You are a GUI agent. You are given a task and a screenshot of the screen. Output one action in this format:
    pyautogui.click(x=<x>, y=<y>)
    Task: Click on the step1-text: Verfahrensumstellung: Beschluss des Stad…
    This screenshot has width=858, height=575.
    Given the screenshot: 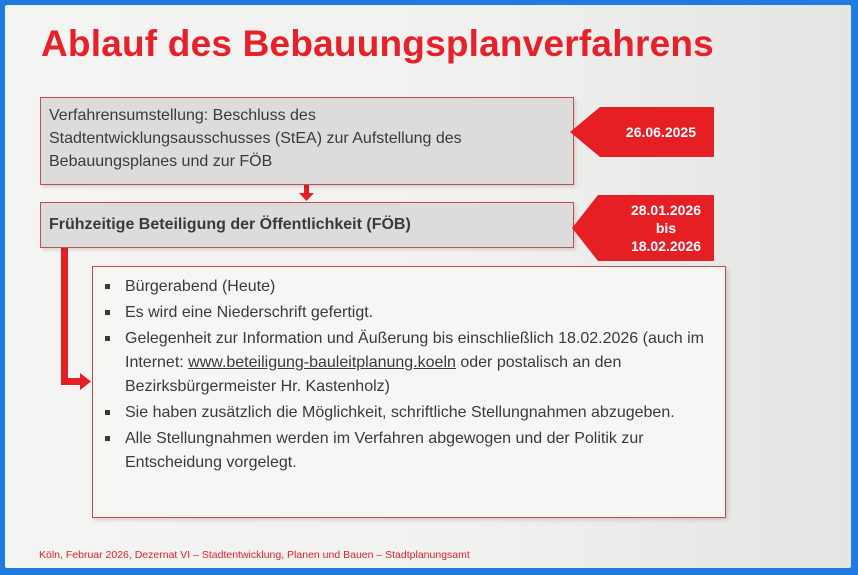 What is the action you would take?
    pyautogui.click(x=307, y=138)
    